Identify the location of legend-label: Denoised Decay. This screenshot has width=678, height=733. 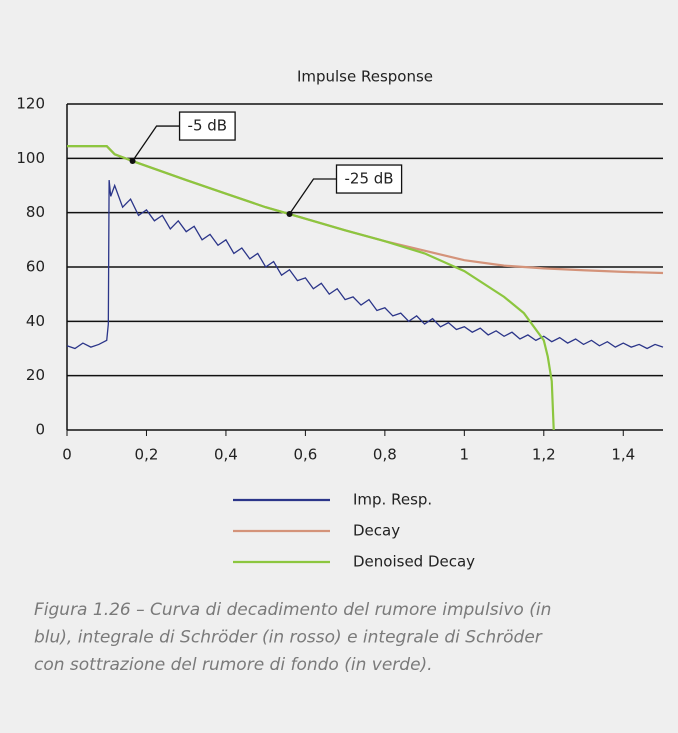
(414, 562).